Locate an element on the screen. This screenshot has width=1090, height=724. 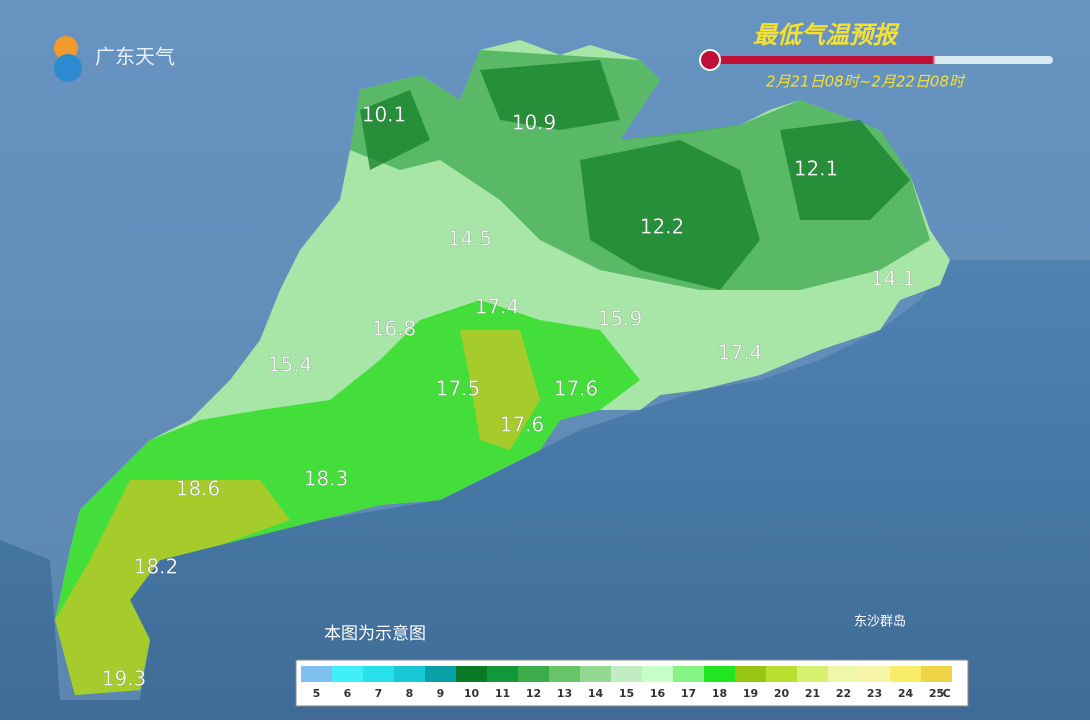
temp-label: 12.1 is located at coordinates (816, 169).